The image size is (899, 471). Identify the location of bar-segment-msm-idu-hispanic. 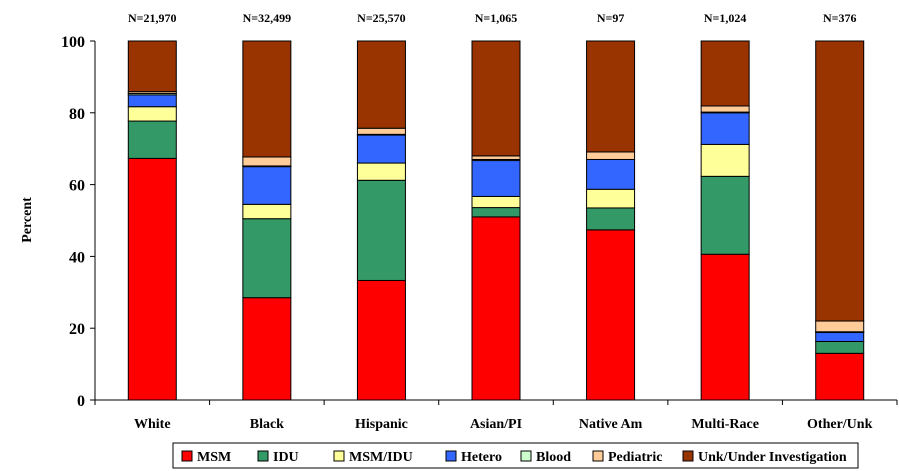
(381, 171).